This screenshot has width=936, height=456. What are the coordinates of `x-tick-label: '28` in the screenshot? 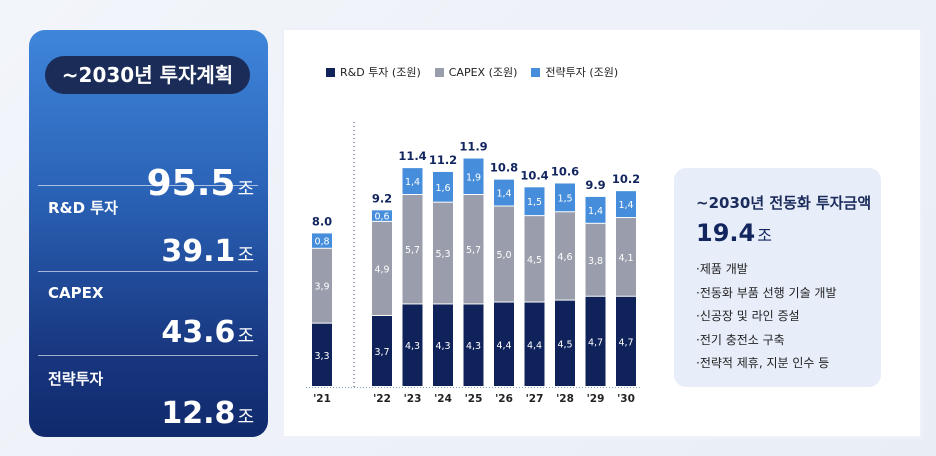 It's located at (565, 399).